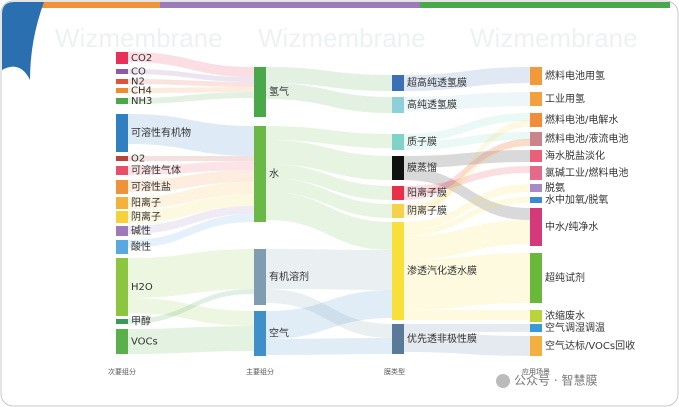 This screenshot has height=407, width=679. Describe the element at coordinates (274, 174) in the screenshot. I see `node-label: 水` at that location.